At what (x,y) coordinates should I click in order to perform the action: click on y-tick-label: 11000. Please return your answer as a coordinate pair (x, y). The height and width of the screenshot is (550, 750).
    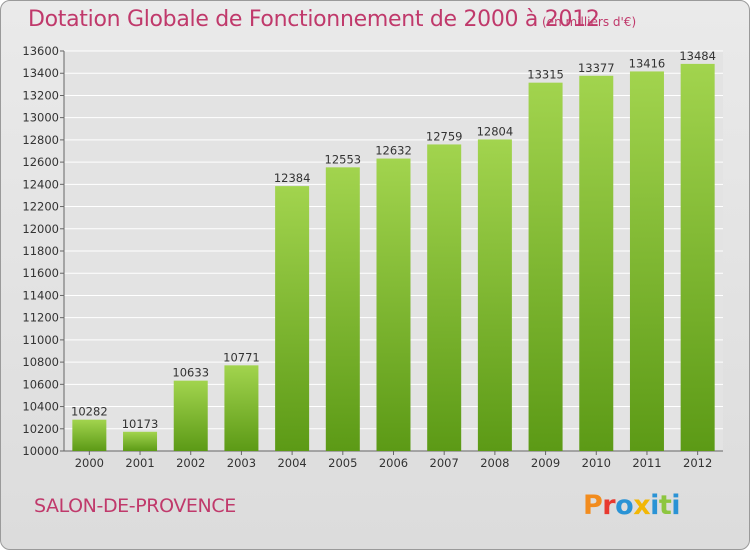
    Looking at the image, I should click on (40, 340).